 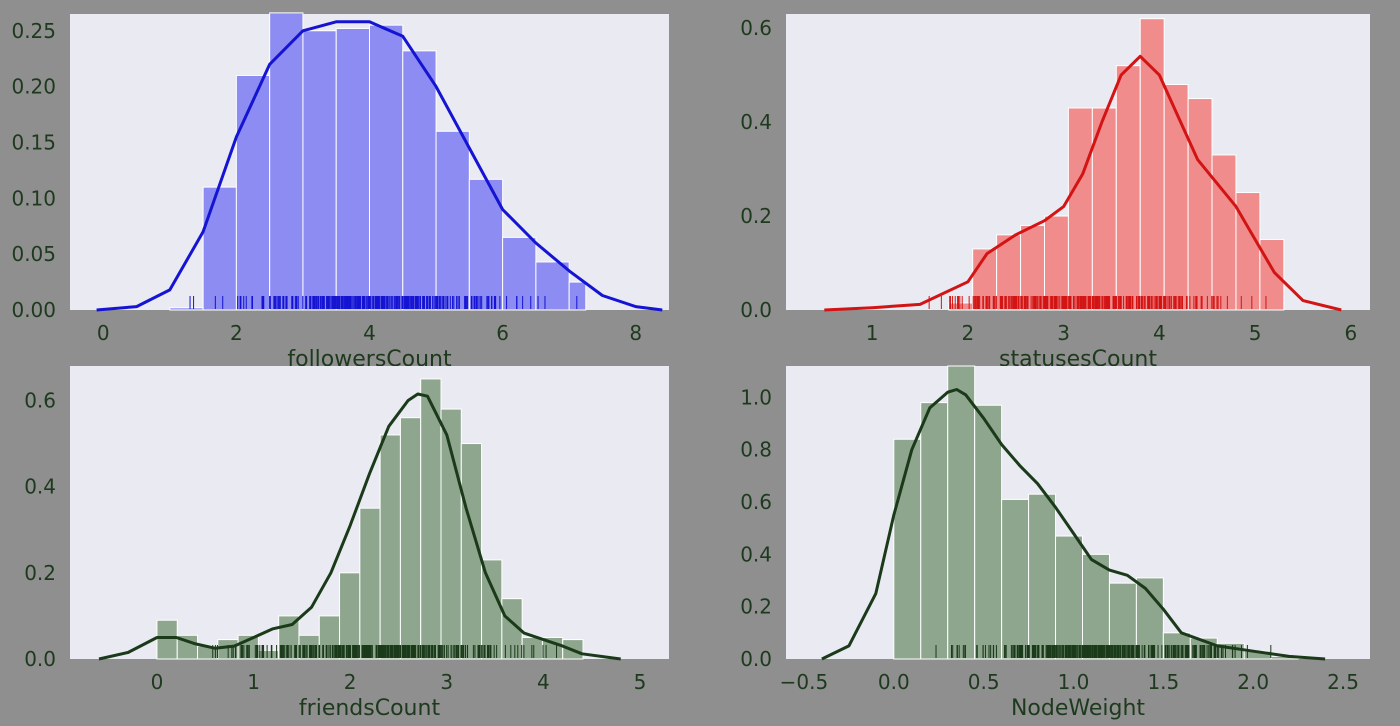 What do you see at coordinates (756, 450) in the screenshot?
I see `y-tick-label: 0.8` at bounding box center [756, 450].